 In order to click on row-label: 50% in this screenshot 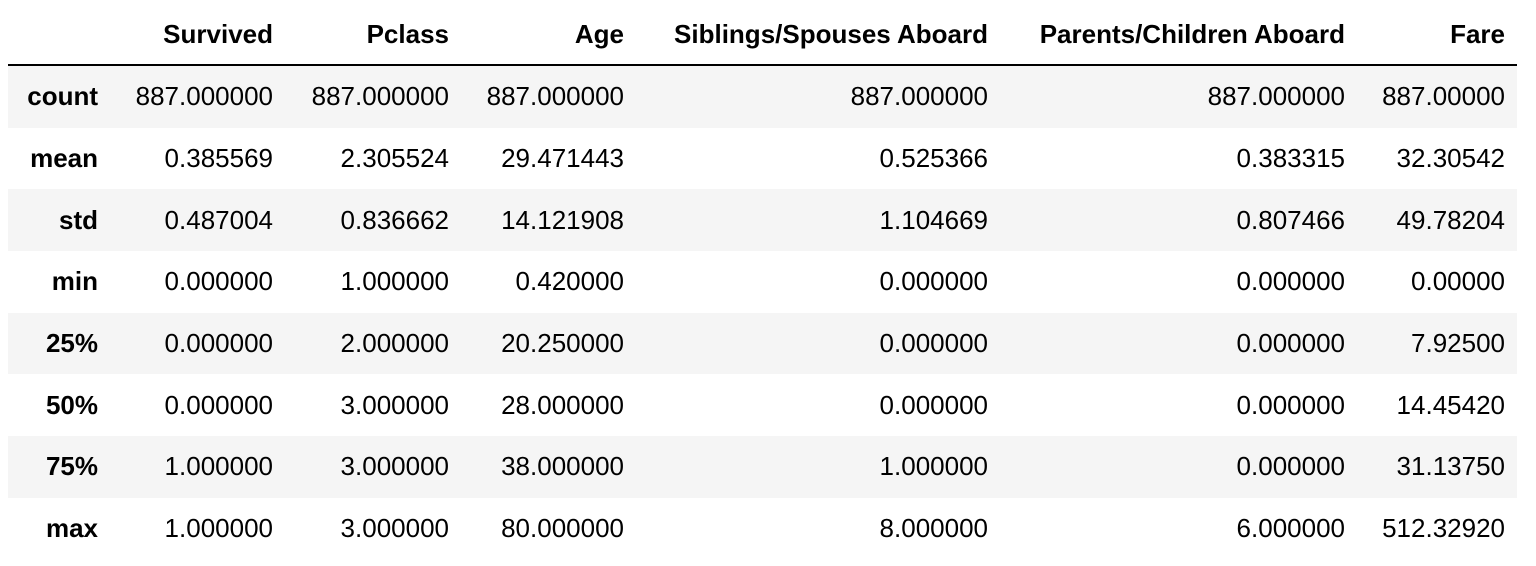, I will do `click(71, 404)`.